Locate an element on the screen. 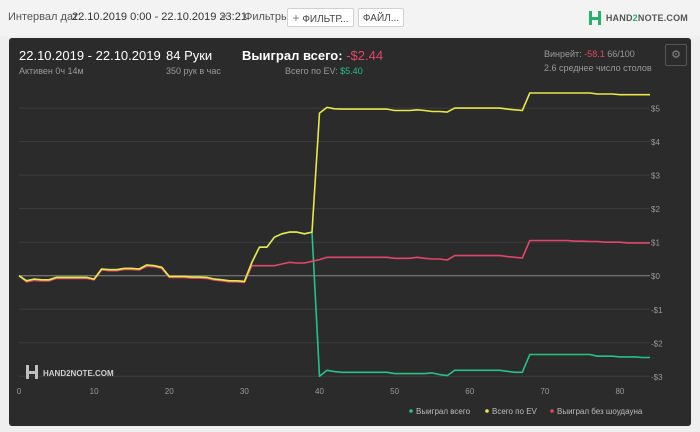 The width and height of the screenshot is (700, 432). winrate-value: -58.1 is located at coordinates (594, 54).